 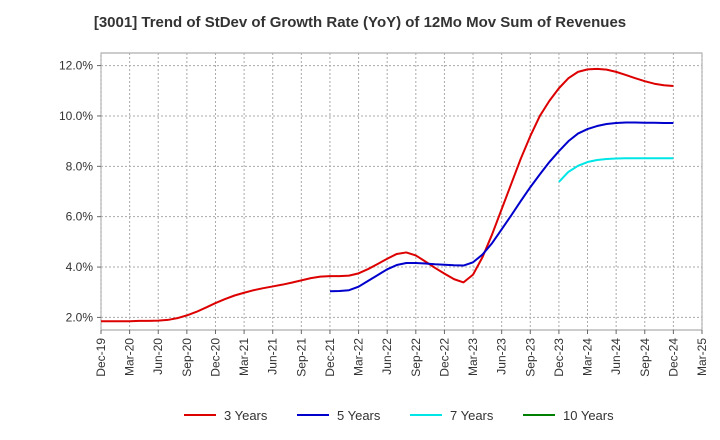 I want to click on y-tick-label: 6.0%, so click(x=80, y=217).